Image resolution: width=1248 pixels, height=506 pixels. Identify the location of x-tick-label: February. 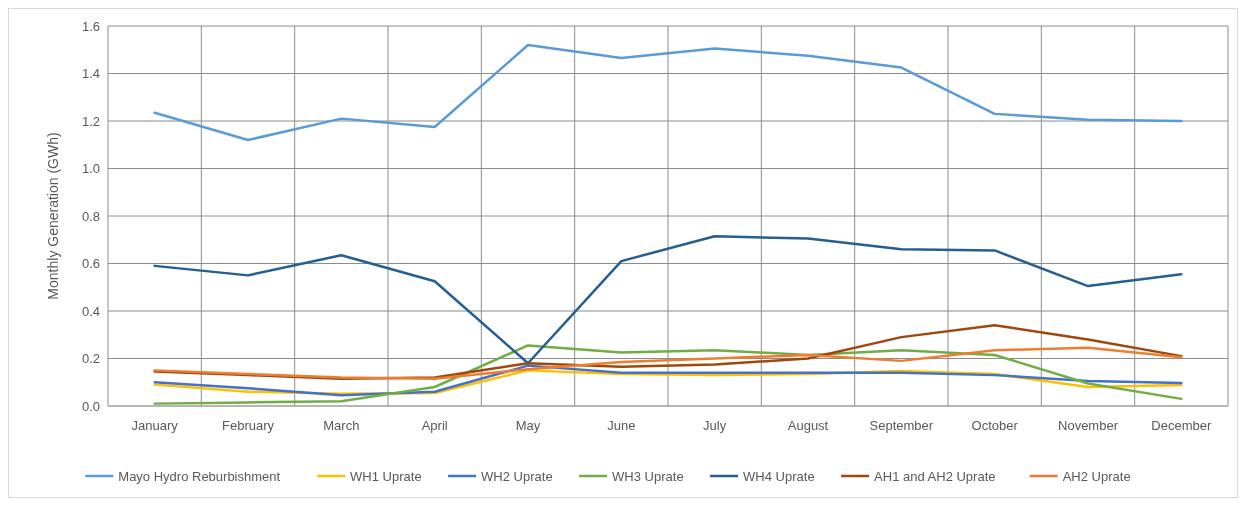
(248, 425).